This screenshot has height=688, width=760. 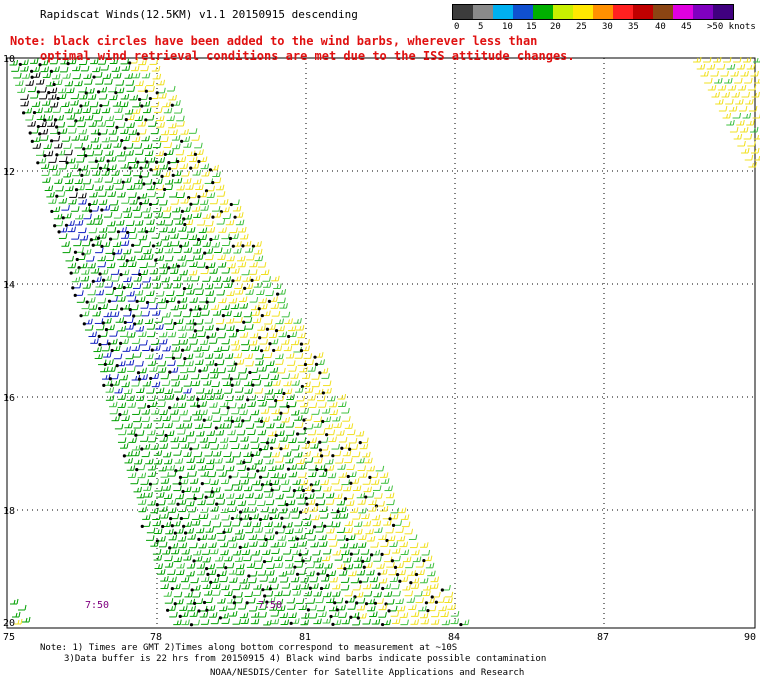 What do you see at coordinates (660, 27) in the screenshot?
I see `scale-label: 40` at bounding box center [660, 27].